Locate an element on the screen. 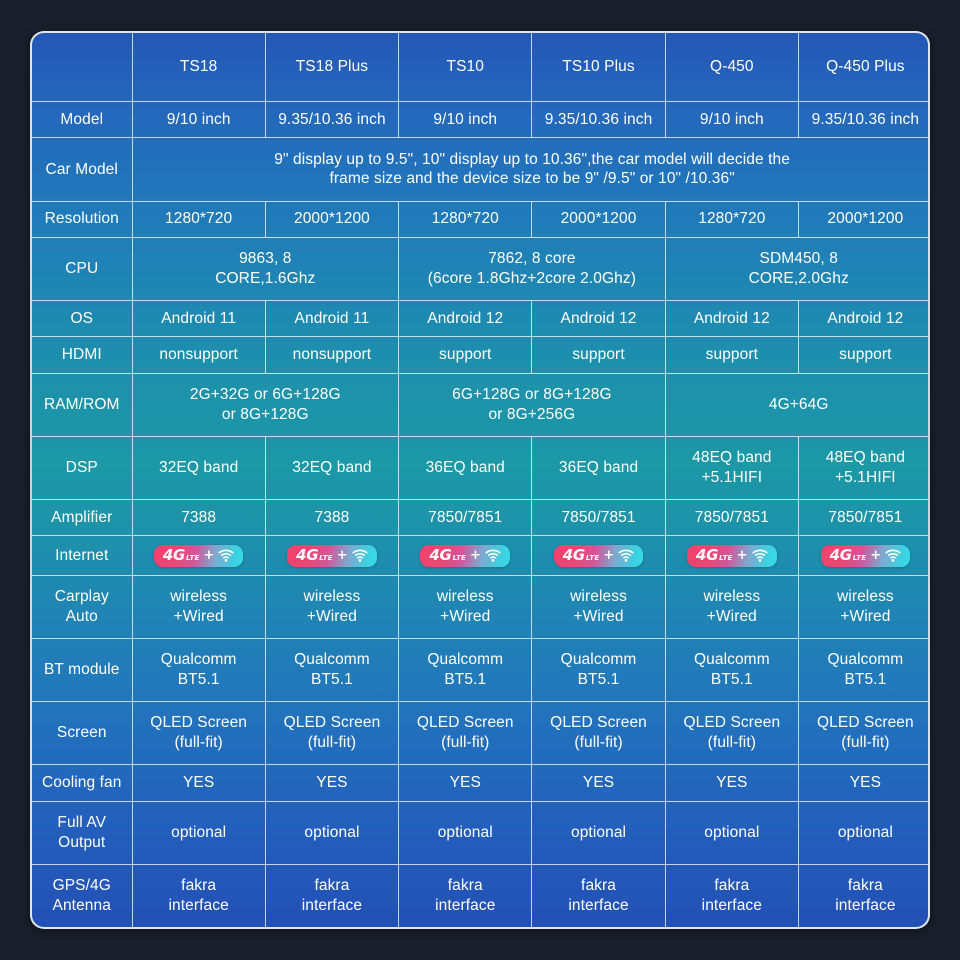 This screenshot has width=960, height=960. cell-full-av-output-5: optional is located at coordinates (731, 832).